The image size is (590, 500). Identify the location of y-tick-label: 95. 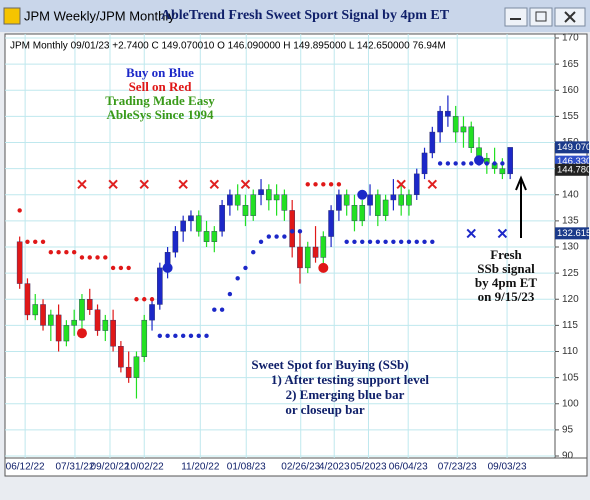
(568, 430).